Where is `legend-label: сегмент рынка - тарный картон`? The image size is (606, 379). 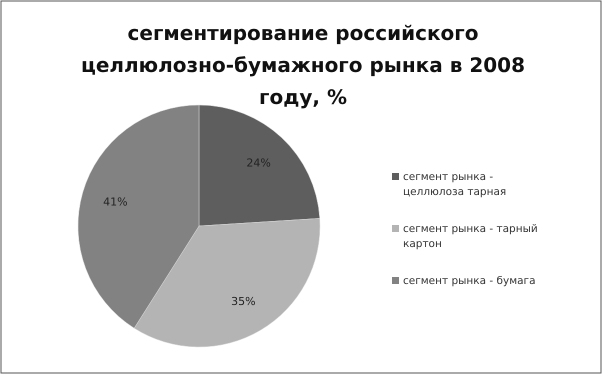
legend-label: сегмент рынка - тарный картон is located at coordinates (470, 236).